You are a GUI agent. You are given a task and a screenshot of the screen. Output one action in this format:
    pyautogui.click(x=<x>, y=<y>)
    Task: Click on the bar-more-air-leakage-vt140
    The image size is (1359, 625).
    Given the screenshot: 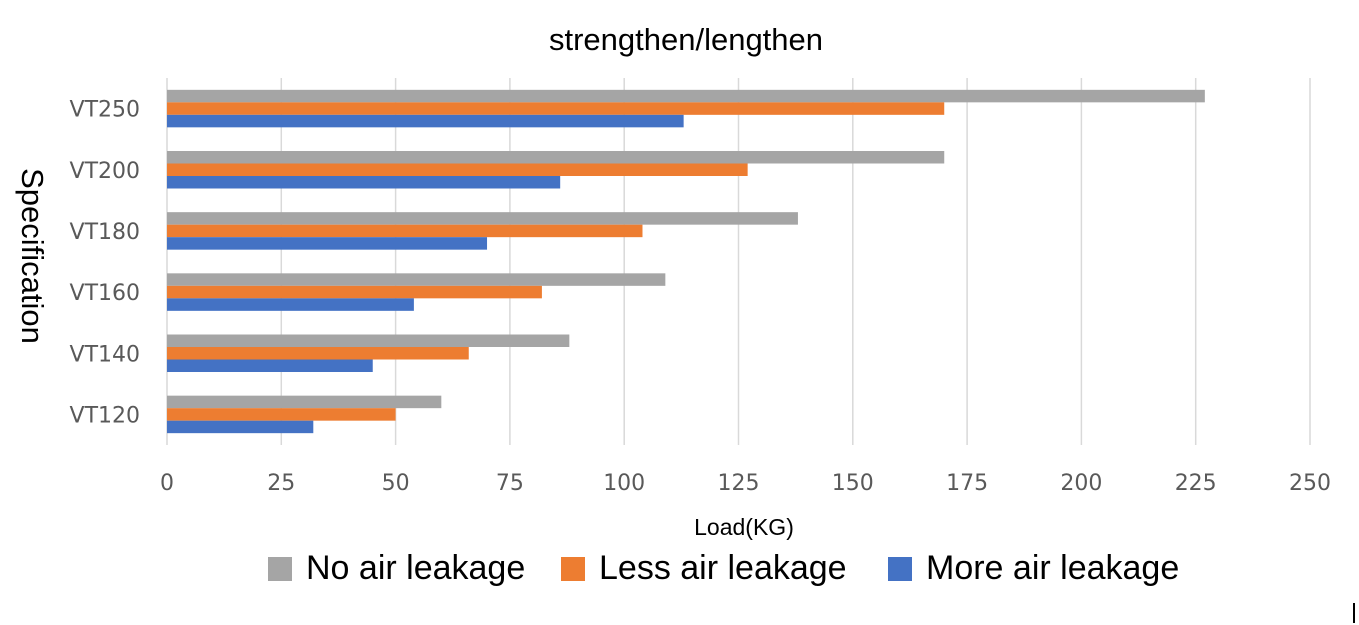 What is the action you would take?
    pyautogui.click(x=270, y=365)
    